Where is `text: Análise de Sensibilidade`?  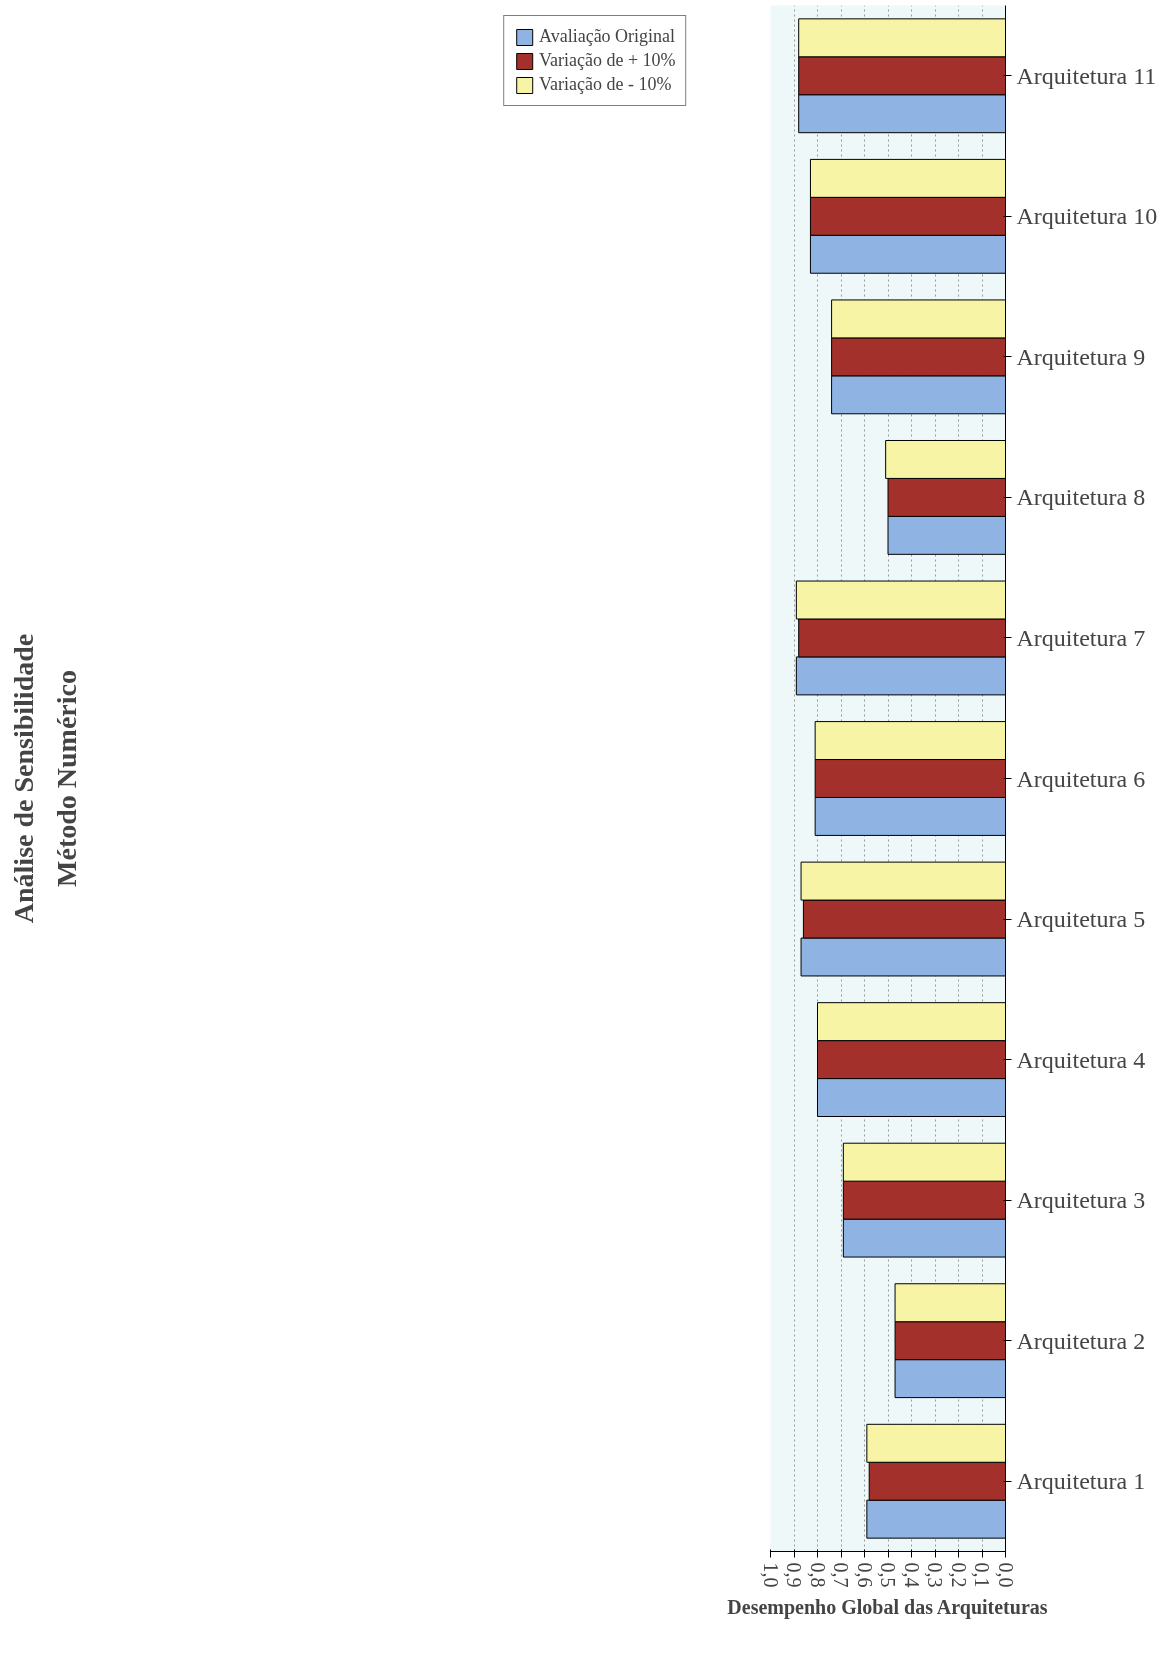 text: Análise de Sensibilidade is located at coordinates (23, 778).